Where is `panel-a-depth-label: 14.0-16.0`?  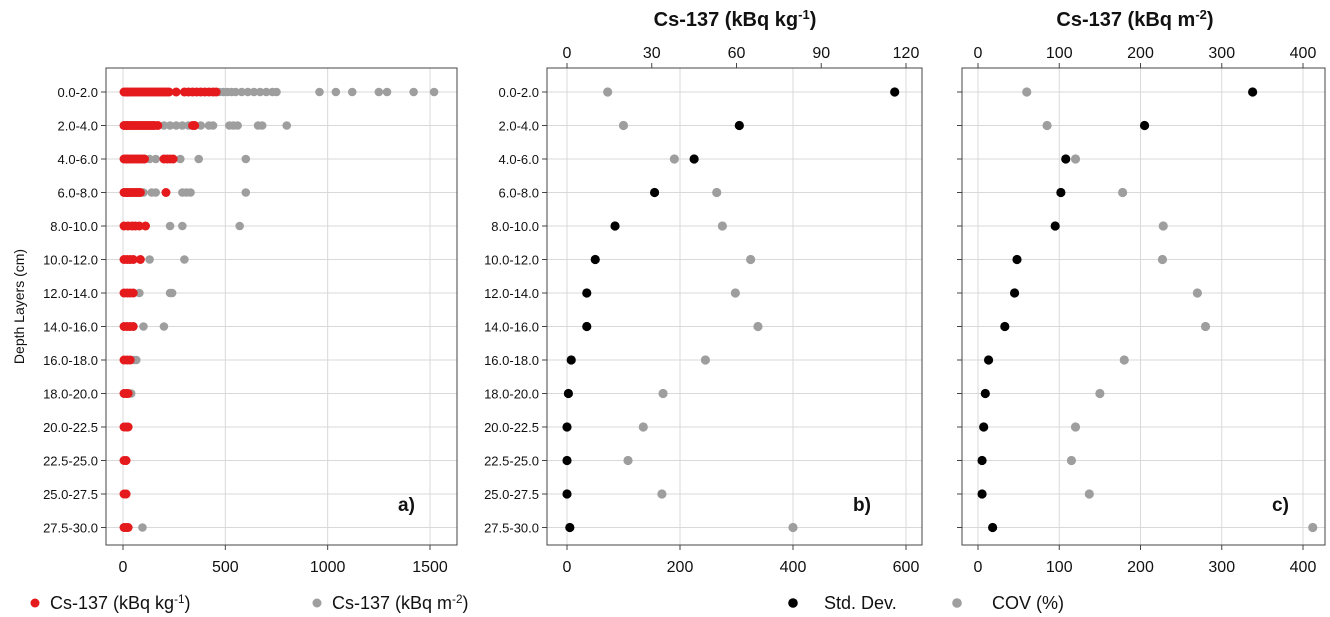
panel-a-depth-label: 14.0-16.0 is located at coordinates (70, 327).